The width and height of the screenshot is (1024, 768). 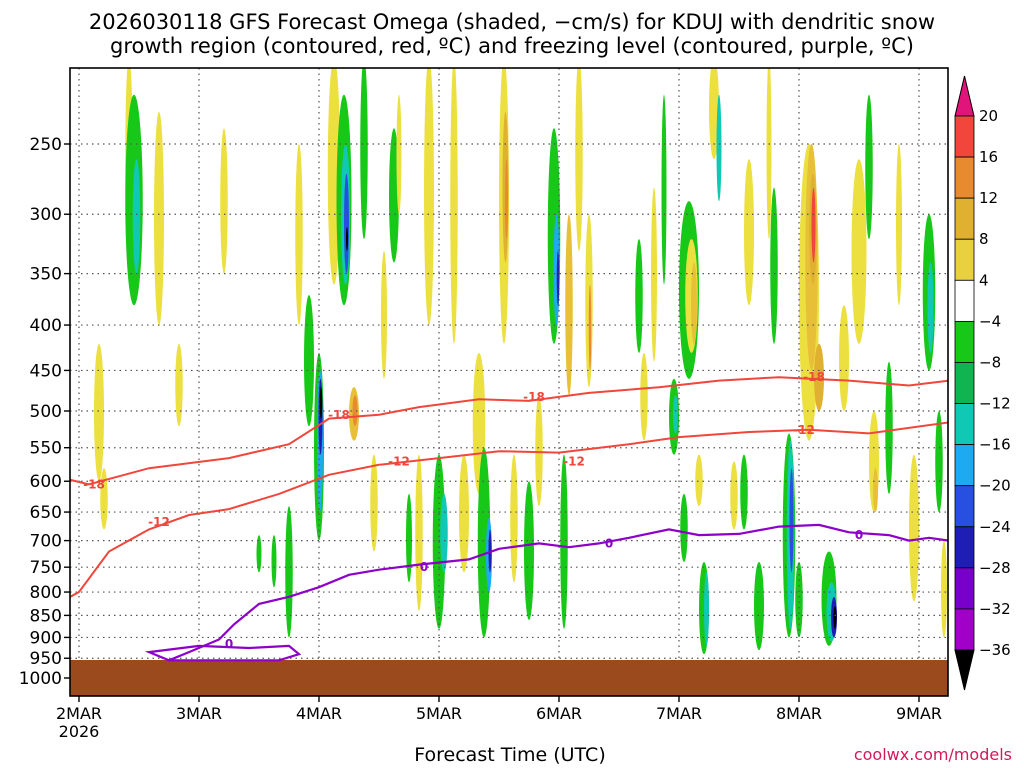 I want to click on colorbar-top-arrow, so click(x=964, y=96).